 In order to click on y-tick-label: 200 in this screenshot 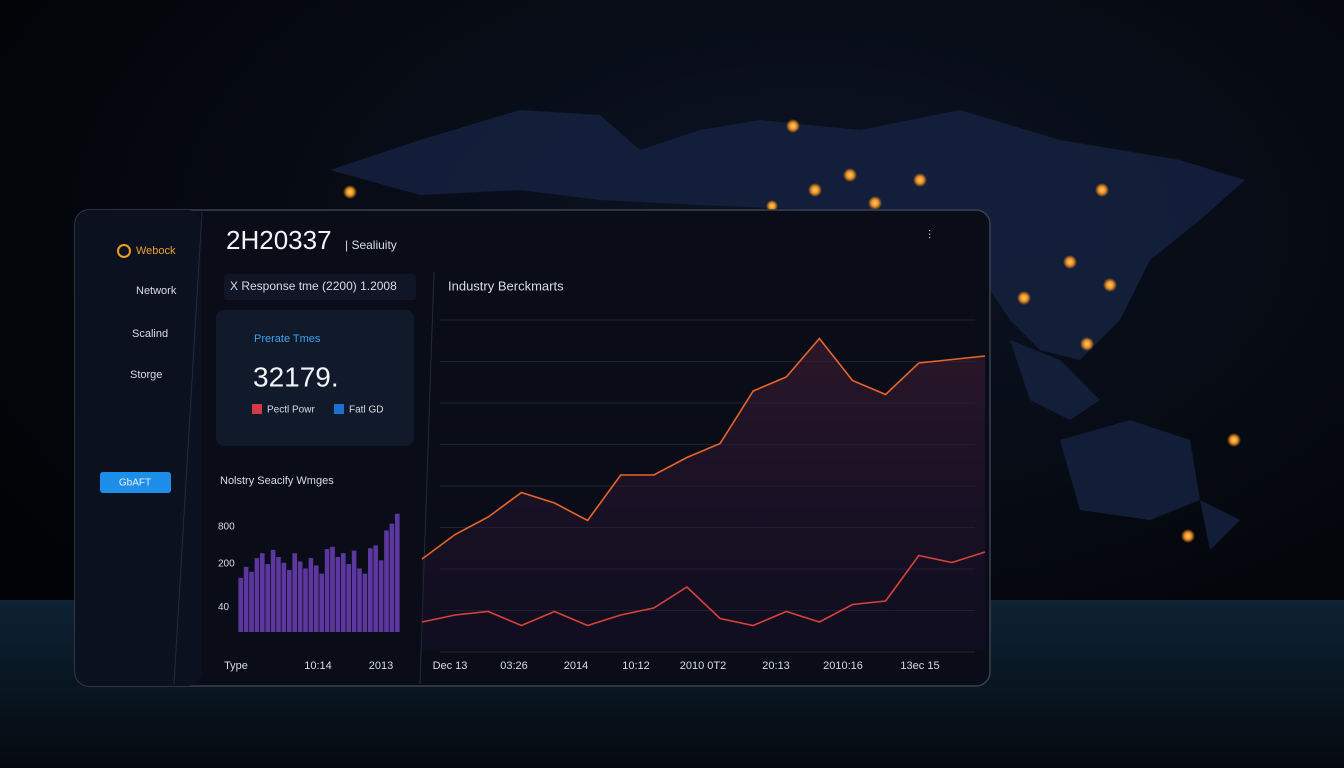, I will do `click(226, 564)`.